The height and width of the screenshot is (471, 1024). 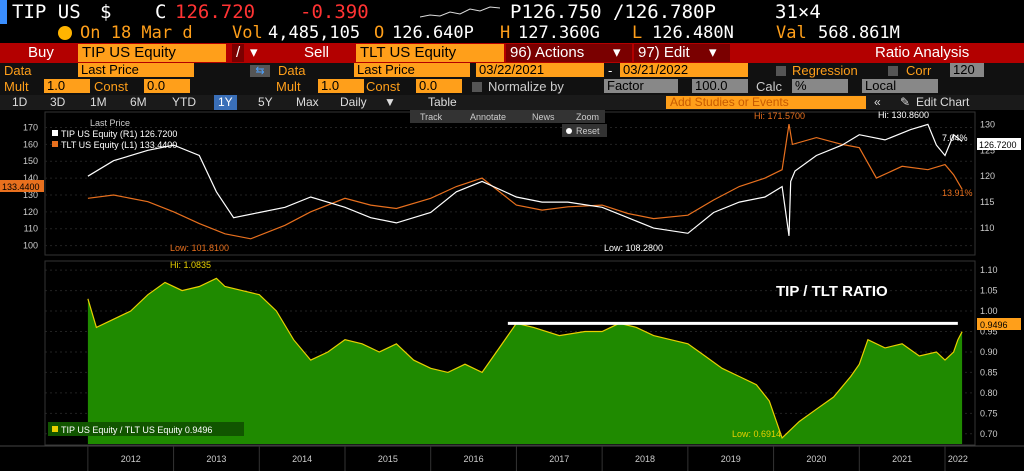 I want to click on normalize-checkbox, so click(x=477, y=87).